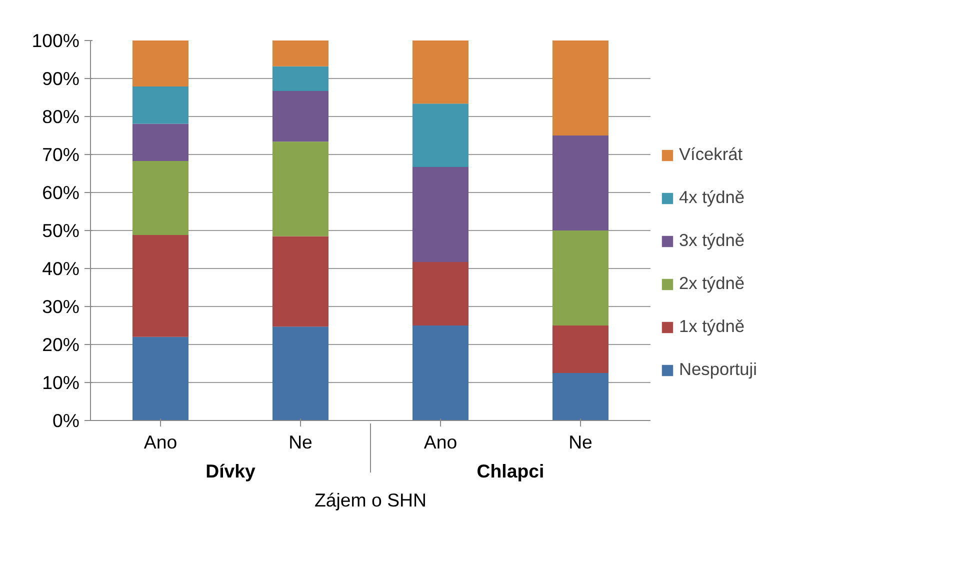  I want to click on y-tick-label: 90%, so click(61, 78).